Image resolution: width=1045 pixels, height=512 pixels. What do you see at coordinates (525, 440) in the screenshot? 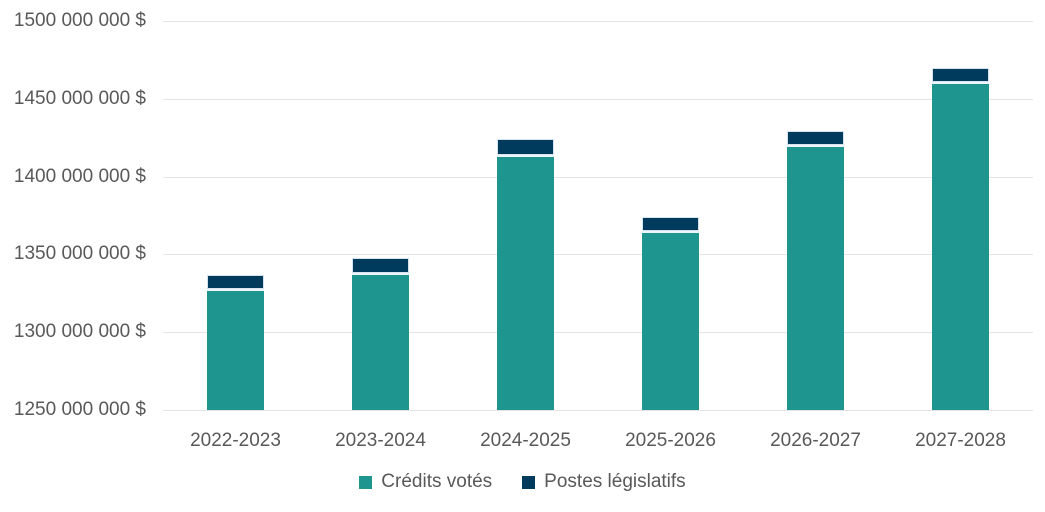
I see `x-axis-tick-label: 2024-2025` at bounding box center [525, 440].